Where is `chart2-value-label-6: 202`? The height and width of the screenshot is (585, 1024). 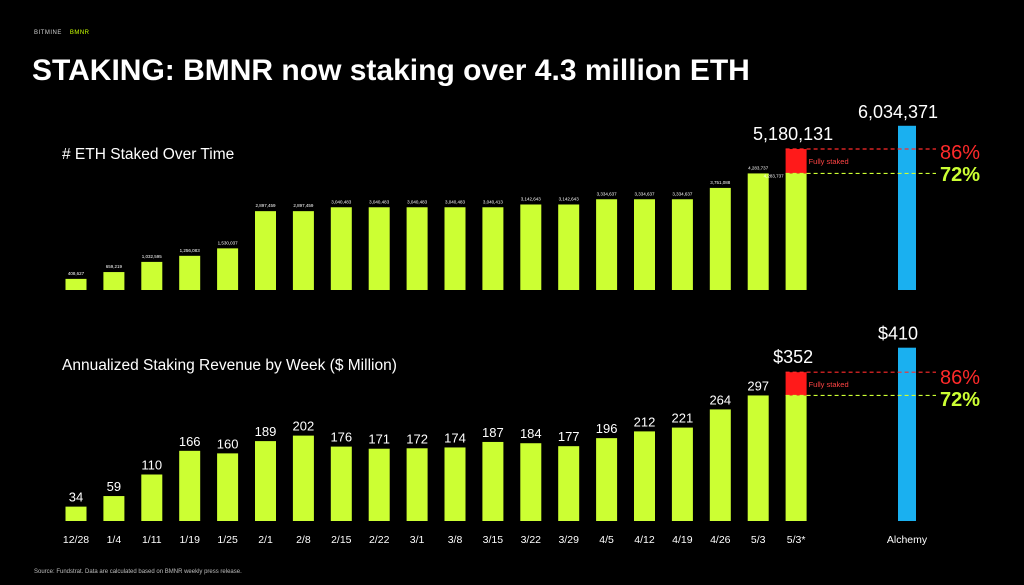
chart2-value-label-6: 202 is located at coordinates (304, 426).